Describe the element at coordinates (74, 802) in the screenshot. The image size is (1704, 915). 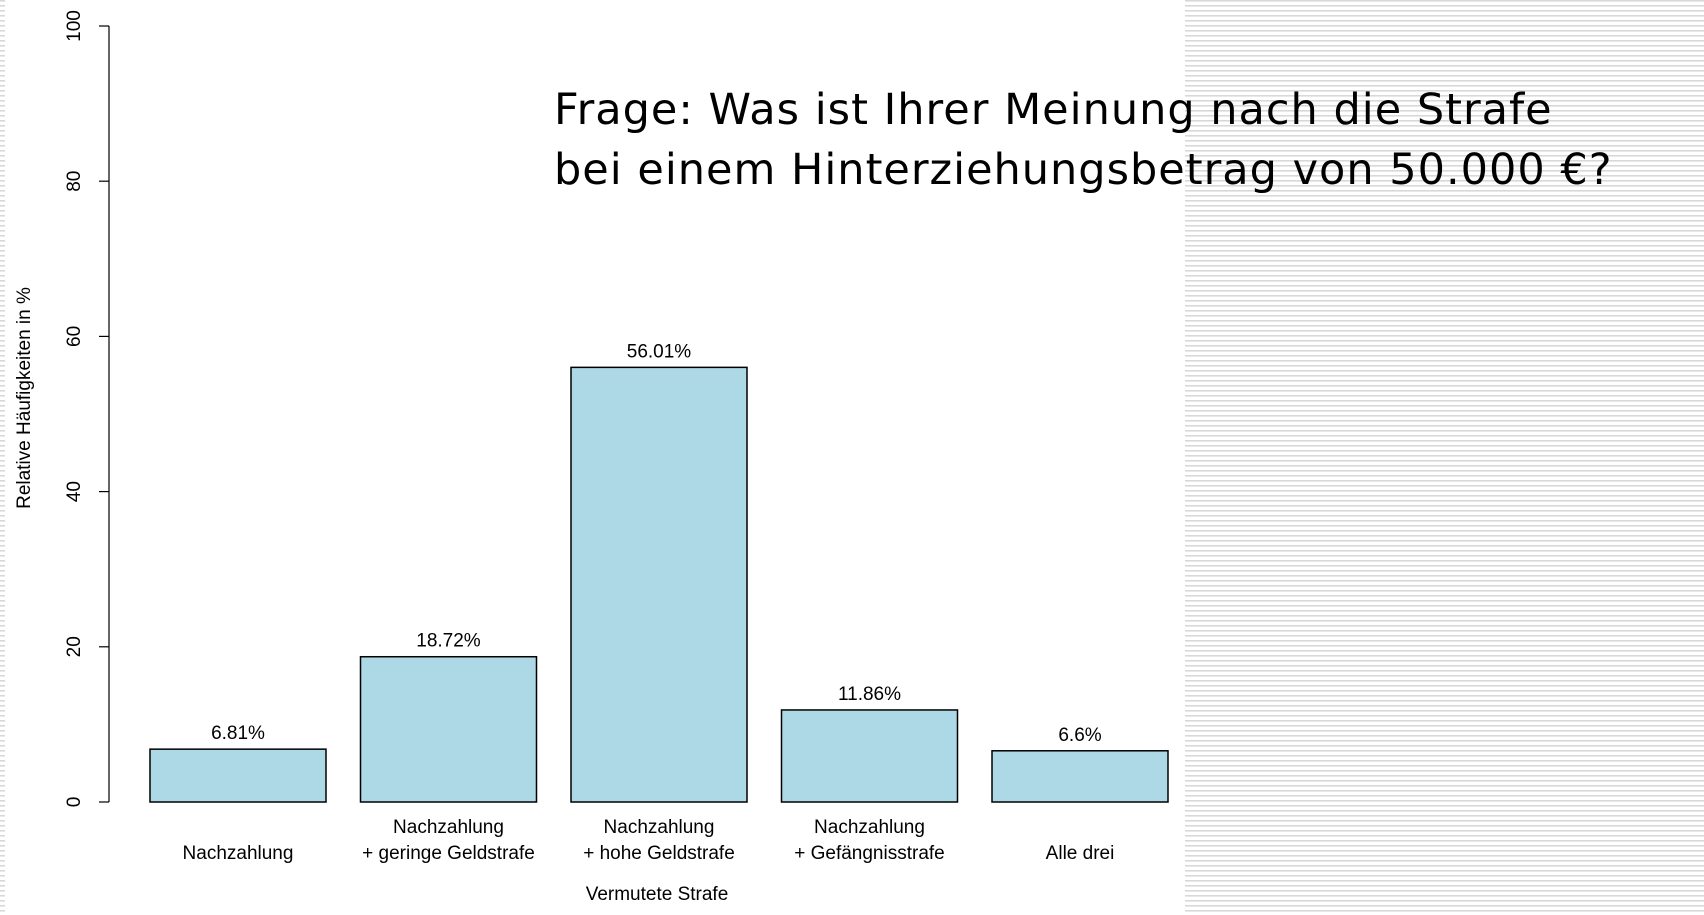
I see `y-tick-label: 0` at that location.